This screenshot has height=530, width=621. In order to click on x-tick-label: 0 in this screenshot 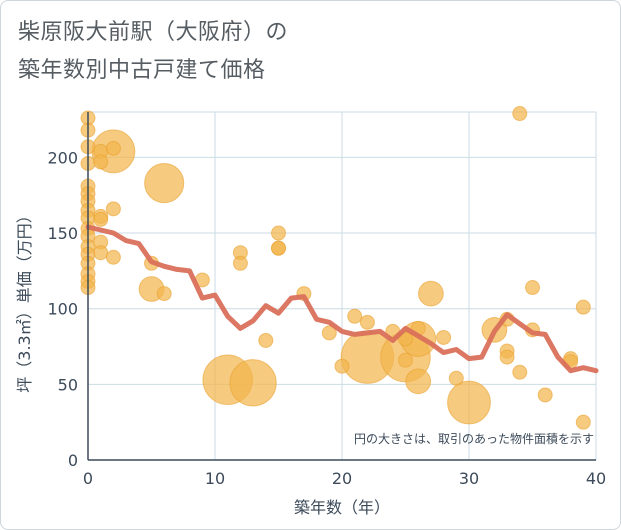, I will do `click(88, 478)`.